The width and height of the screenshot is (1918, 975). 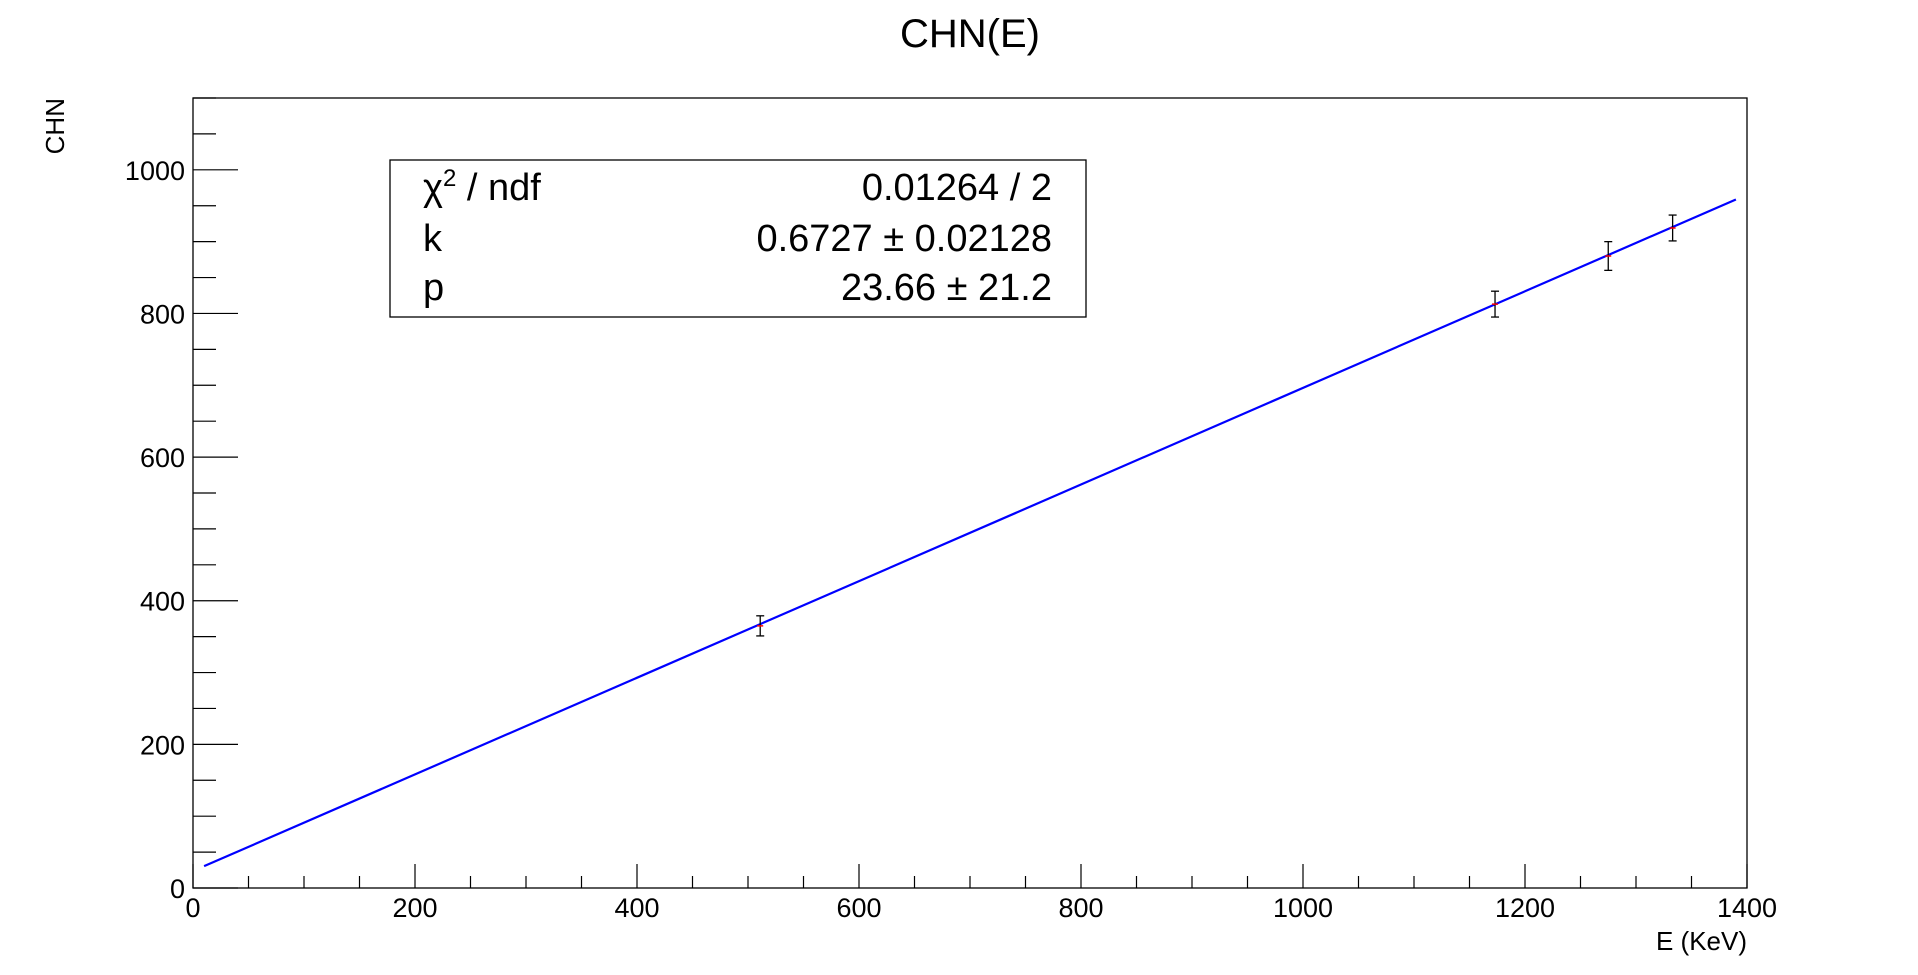 What do you see at coordinates (858, 908) in the screenshot?
I see `x-tick-label: 600` at bounding box center [858, 908].